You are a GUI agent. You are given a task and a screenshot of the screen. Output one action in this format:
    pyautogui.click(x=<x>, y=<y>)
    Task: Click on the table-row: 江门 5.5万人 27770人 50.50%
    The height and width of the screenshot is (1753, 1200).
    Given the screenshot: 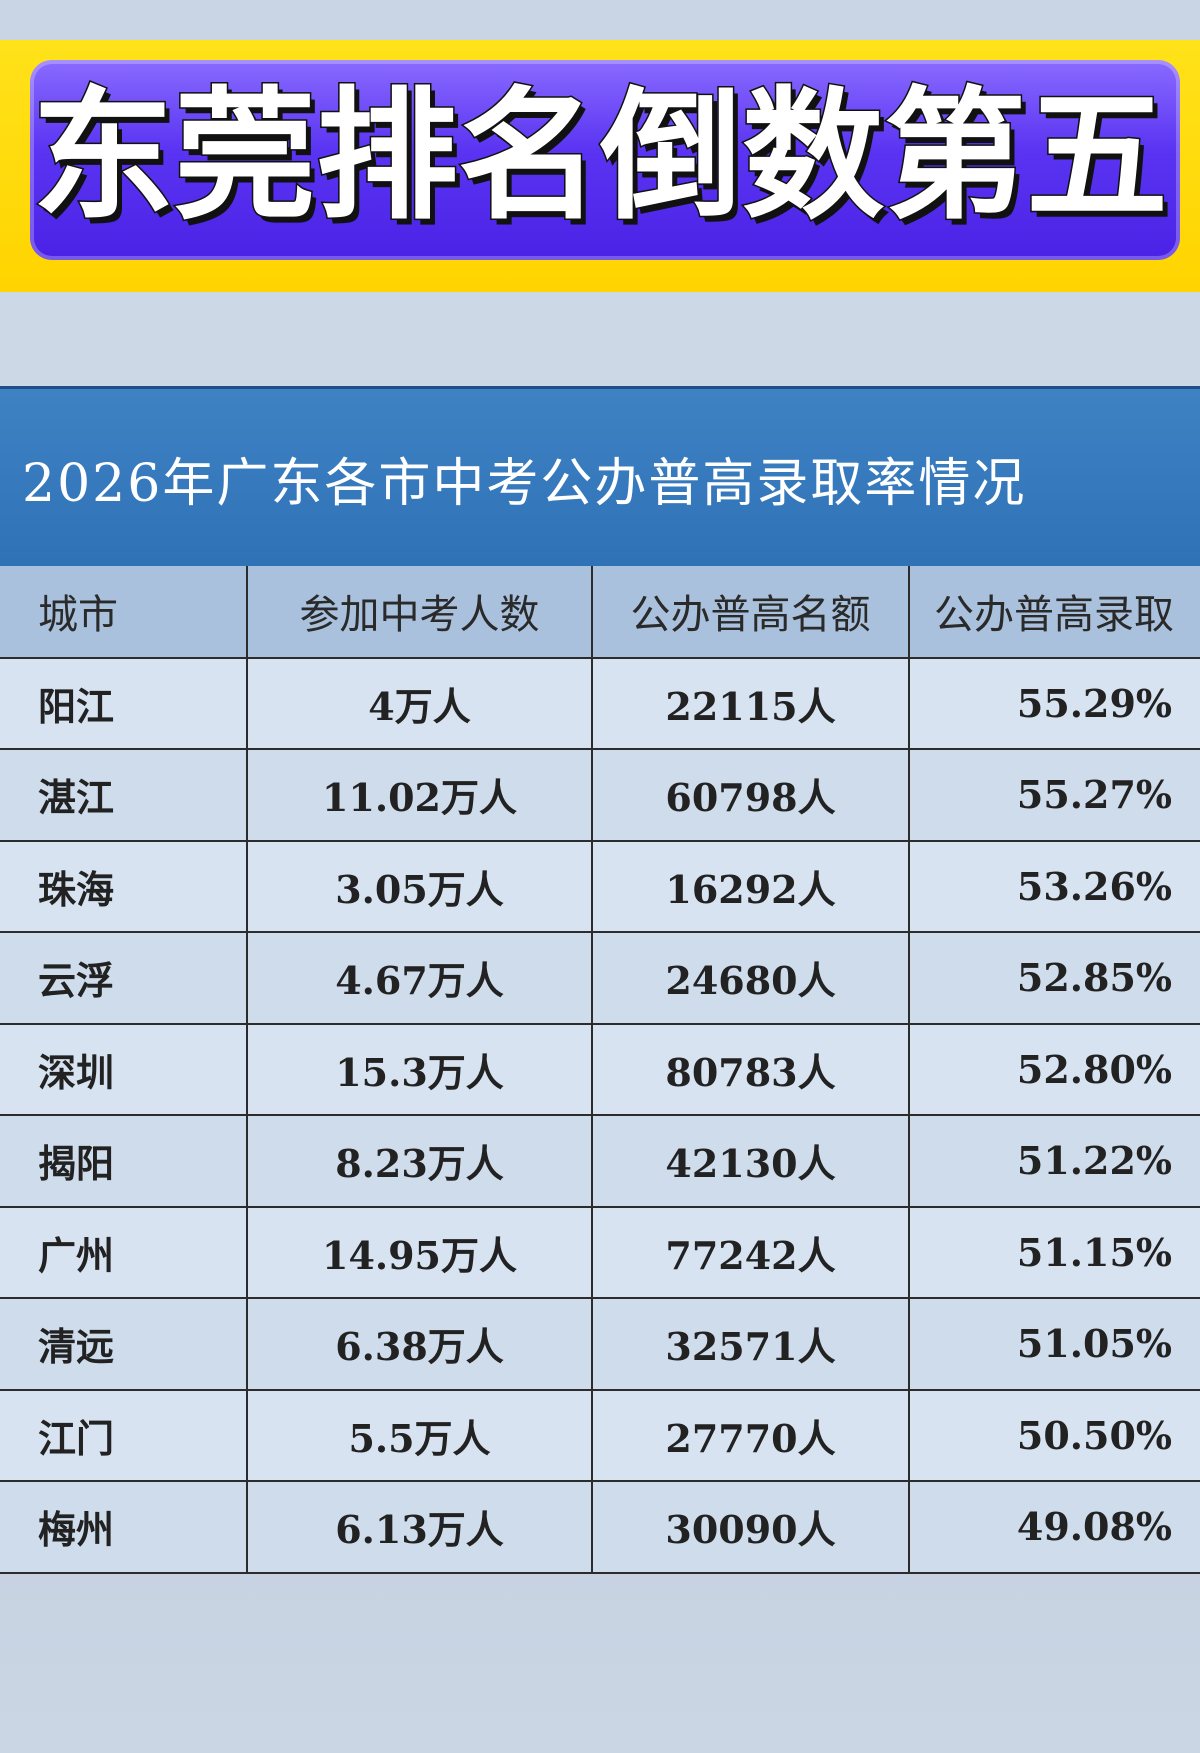 What is the action you would take?
    pyautogui.click(x=600, y=1435)
    